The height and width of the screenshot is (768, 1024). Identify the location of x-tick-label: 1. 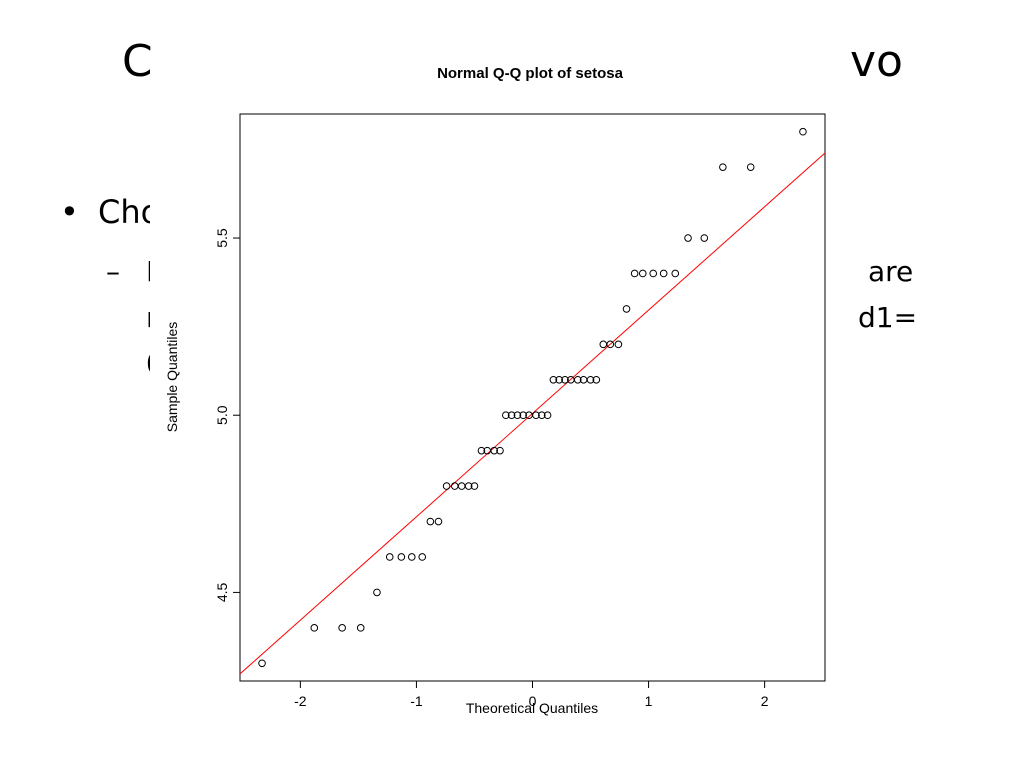
(649, 701).